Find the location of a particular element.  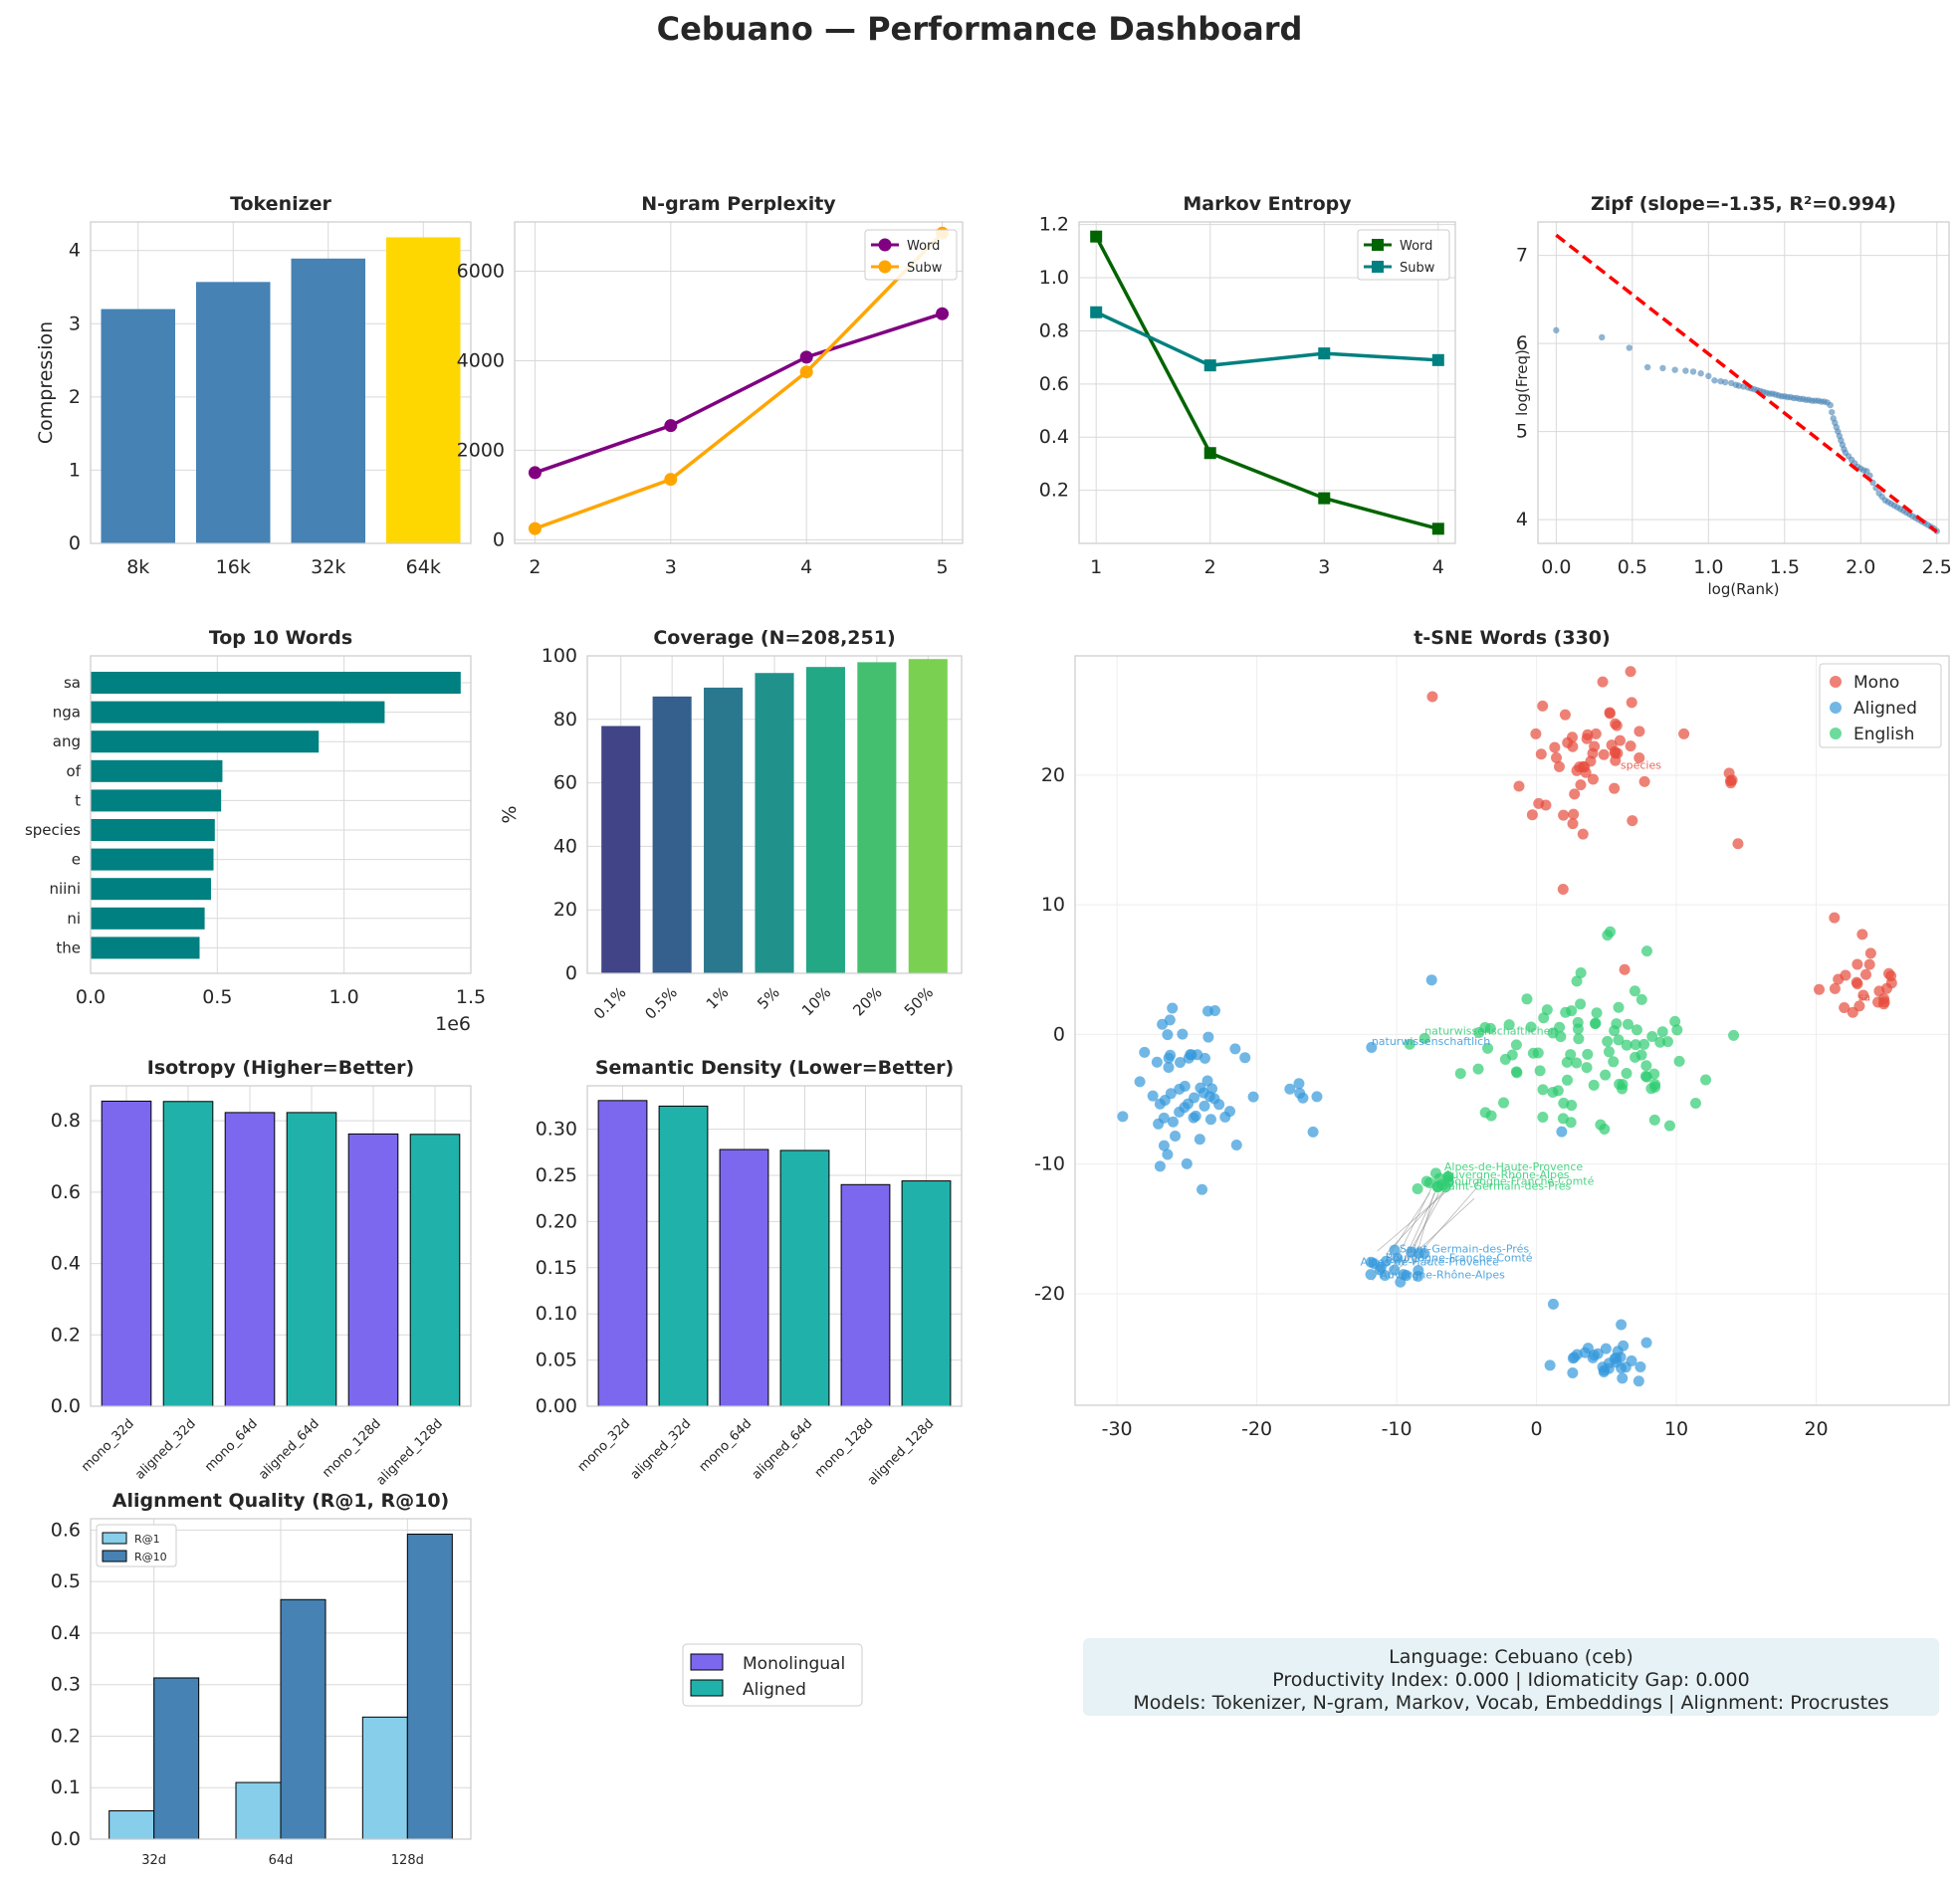

markov-legend-label: Word is located at coordinates (1416, 247).